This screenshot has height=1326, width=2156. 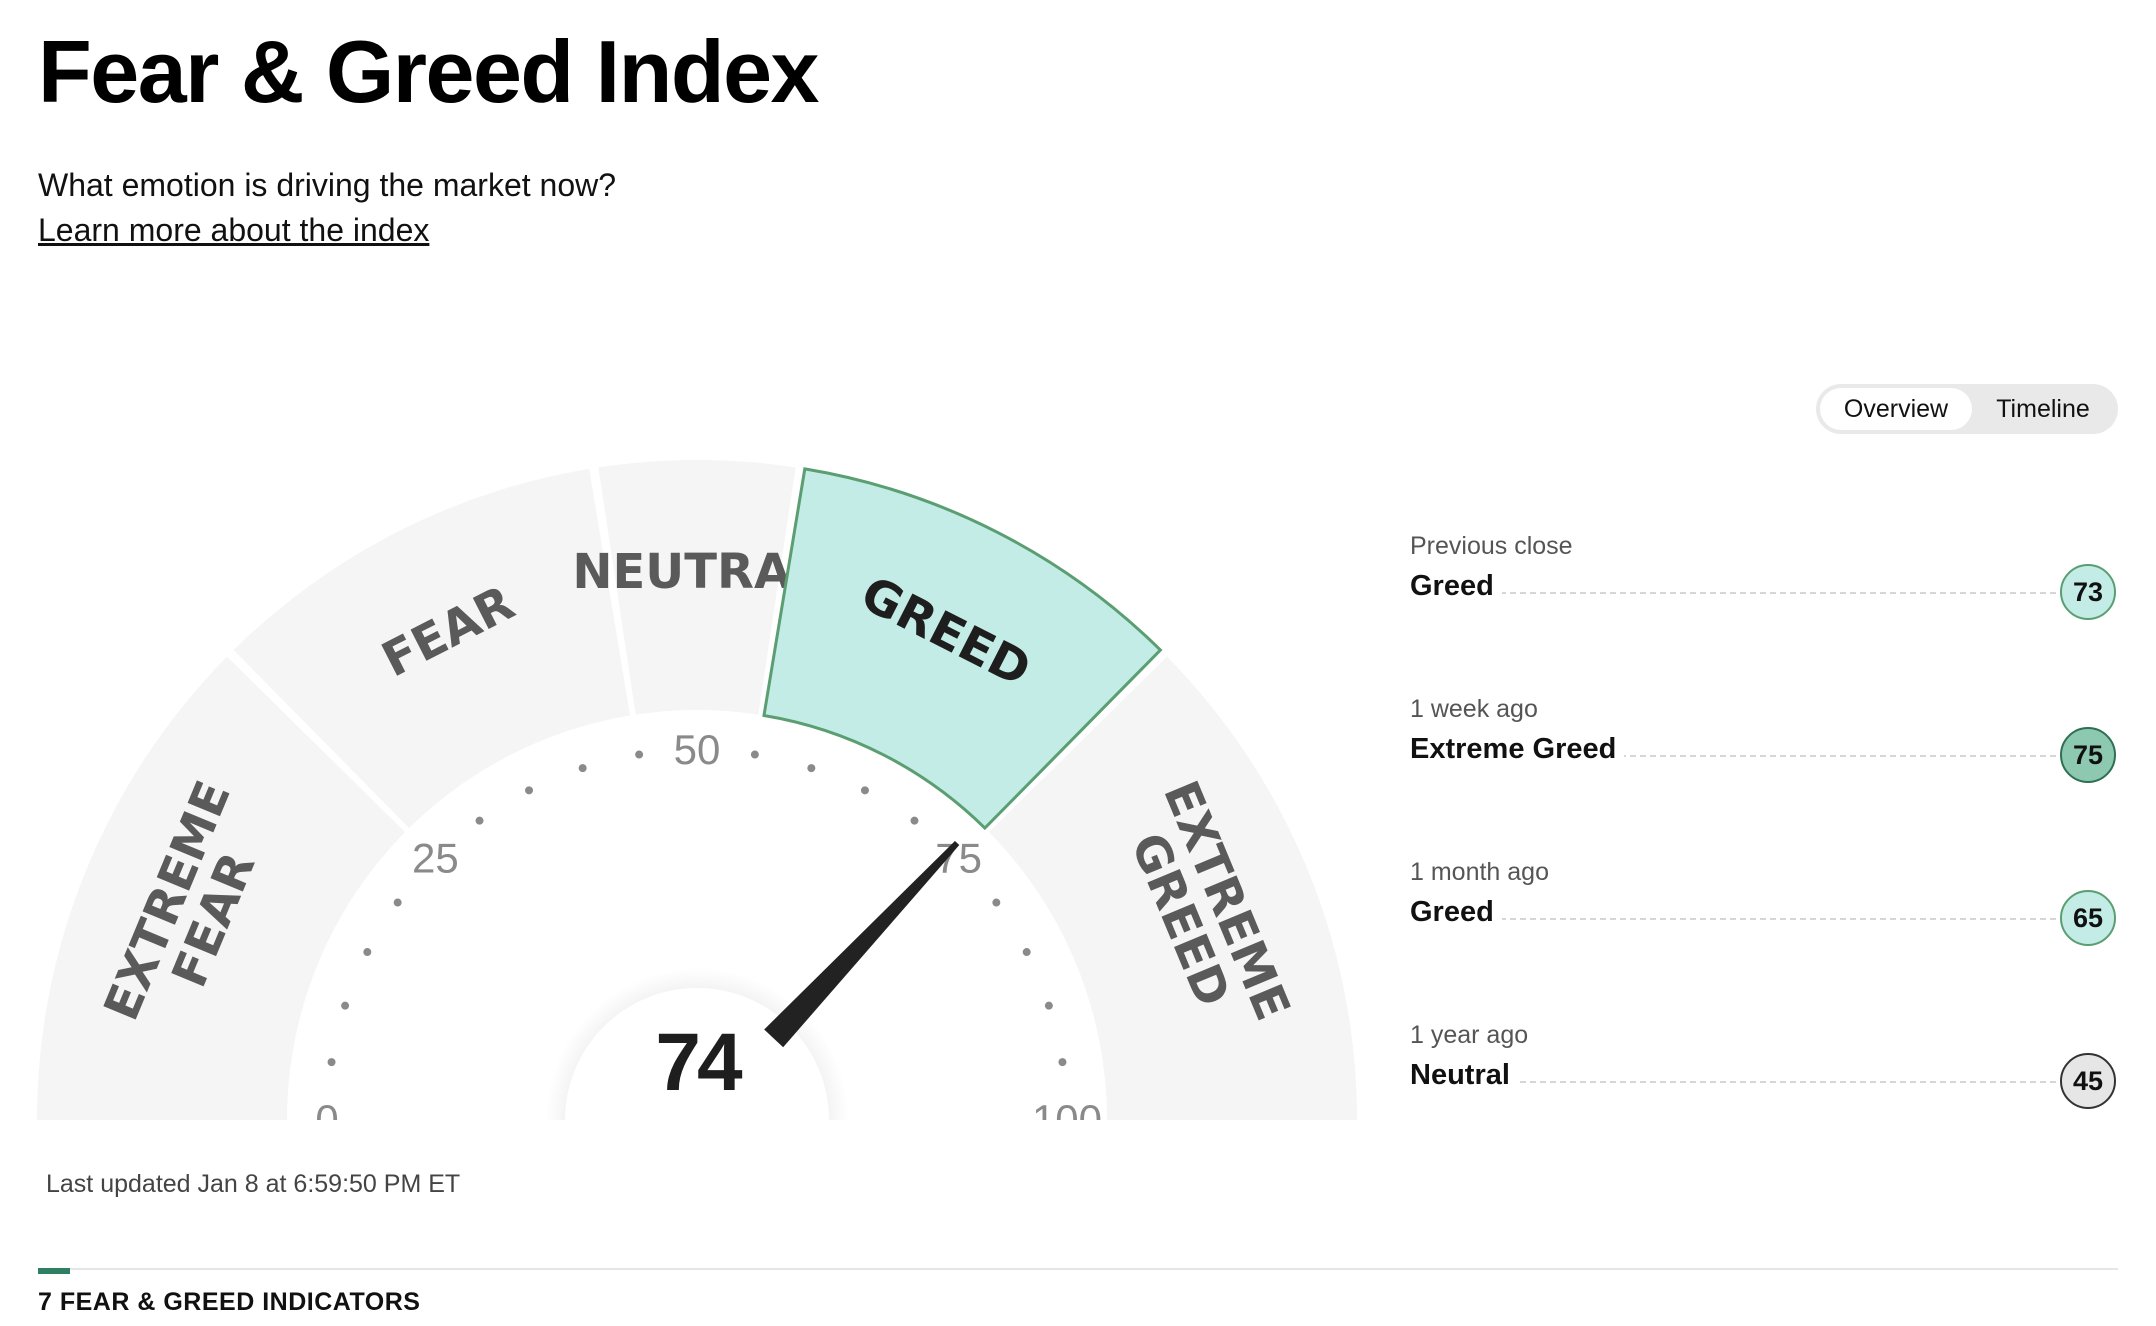 What do you see at coordinates (1896, 409) in the screenshot?
I see `overview-tab: Overview` at bounding box center [1896, 409].